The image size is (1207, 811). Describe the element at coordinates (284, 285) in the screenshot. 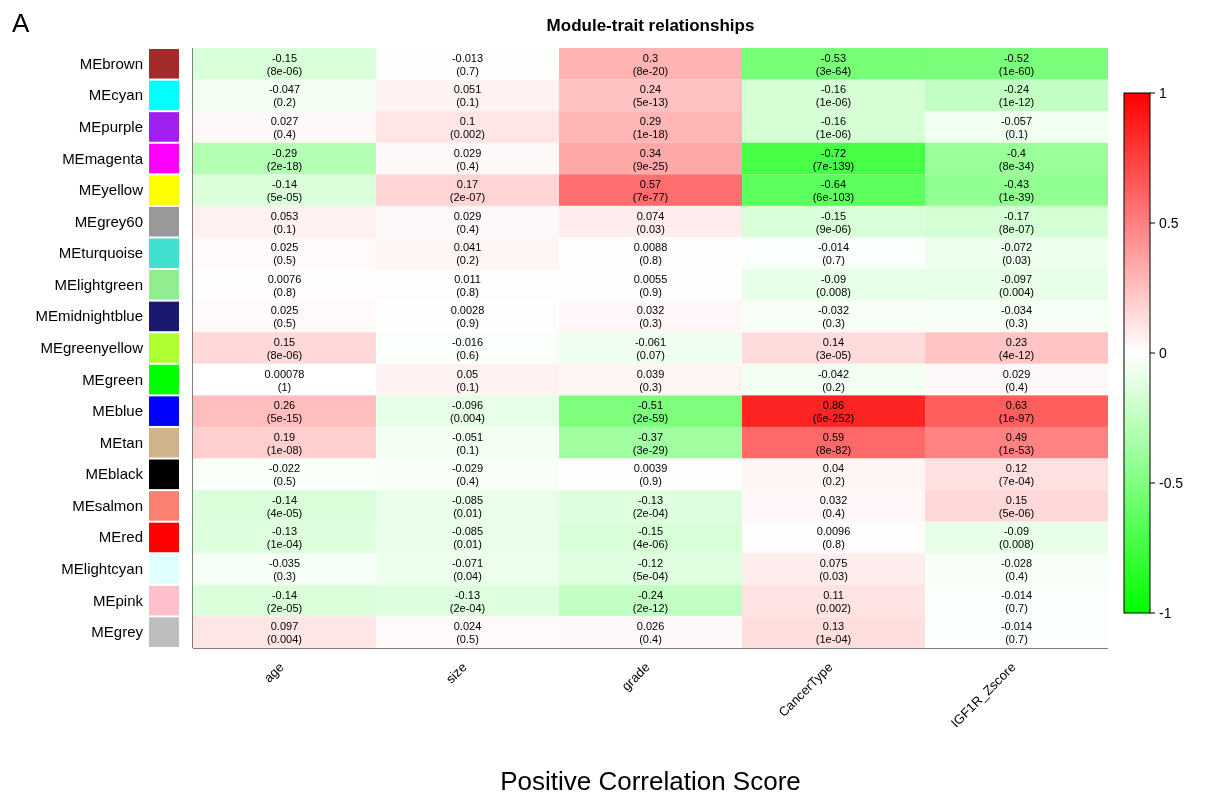

I see `data-label: 0.0076 (0.8)` at that location.